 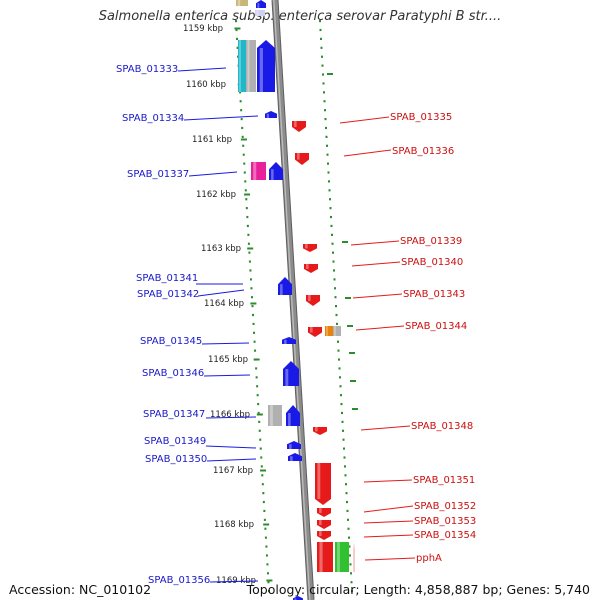 I want to click on gene-label-spab-01339: SPAB_01339, so click(x=431, y=241).